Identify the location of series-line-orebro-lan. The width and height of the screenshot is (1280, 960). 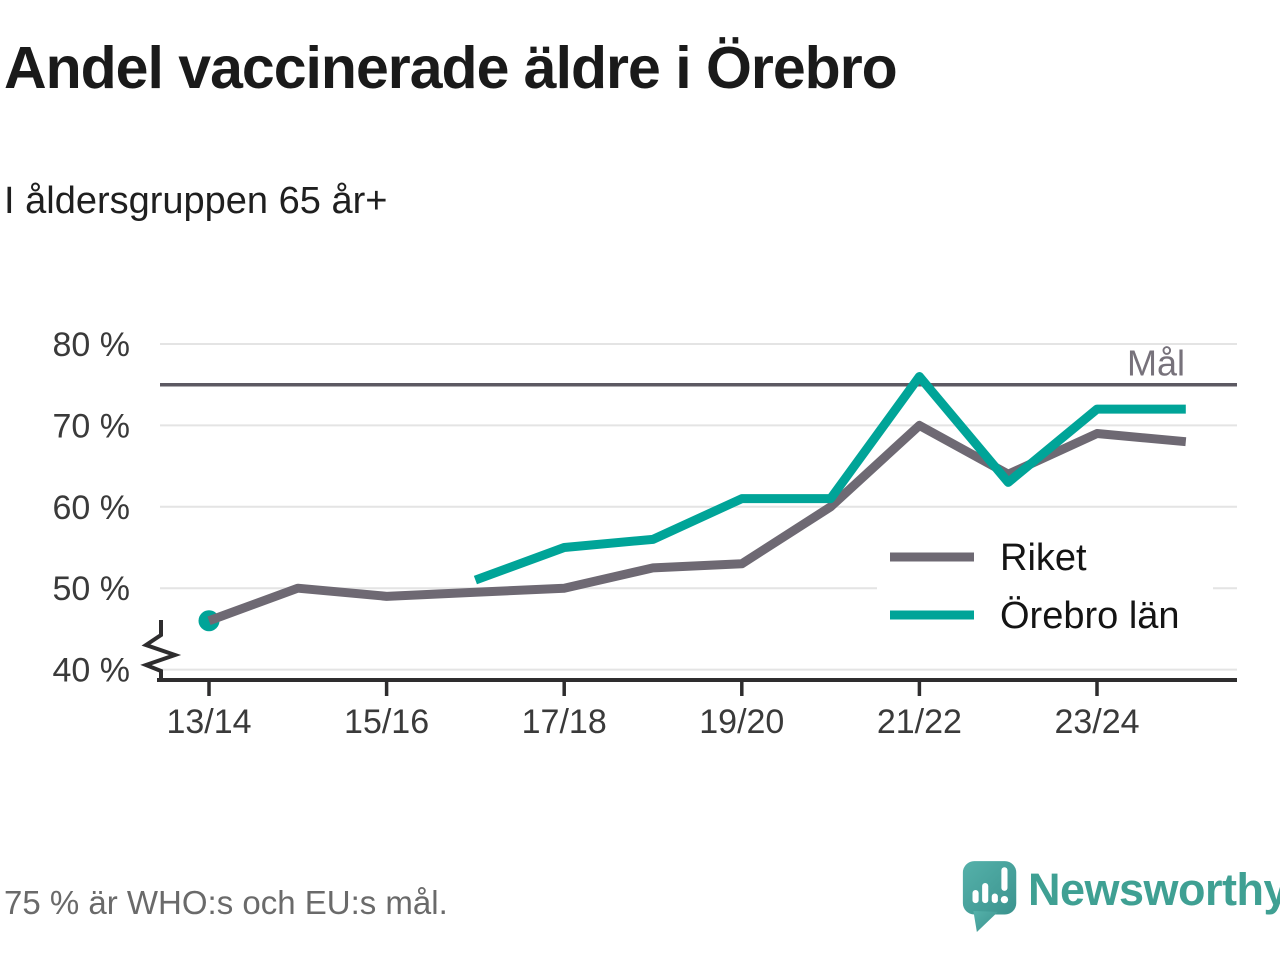
(829, 478).